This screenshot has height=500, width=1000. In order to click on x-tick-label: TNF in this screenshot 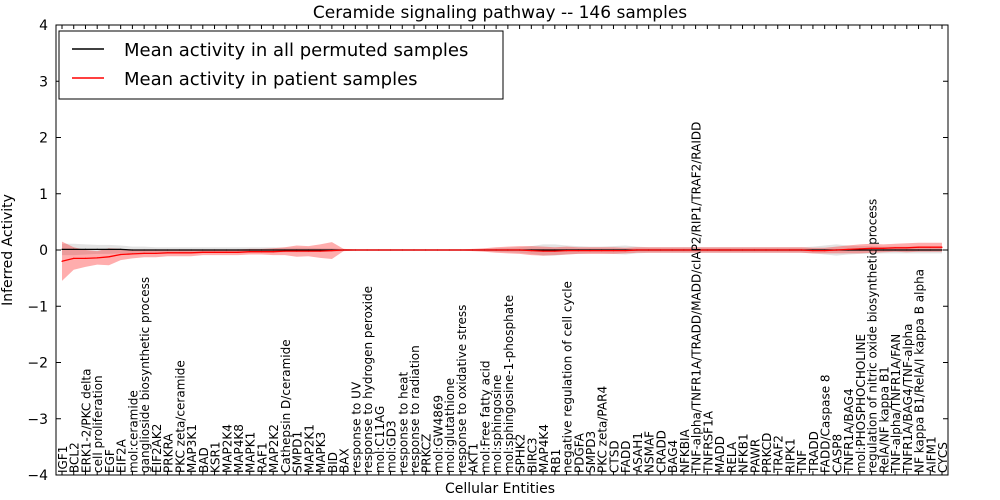, I will do `click(802, 462)`.